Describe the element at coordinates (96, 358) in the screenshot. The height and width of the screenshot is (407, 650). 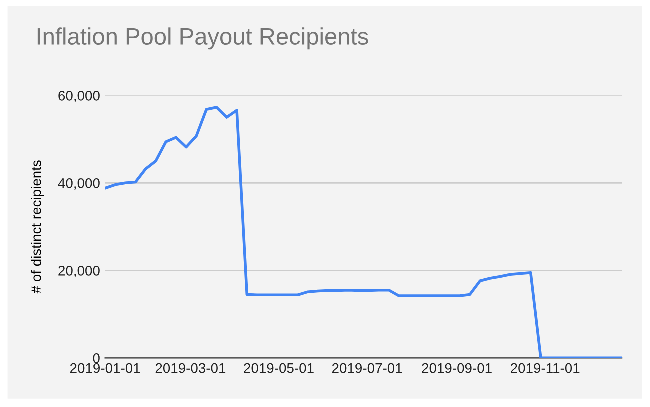
I see `y-tick-label: 0` at that location.